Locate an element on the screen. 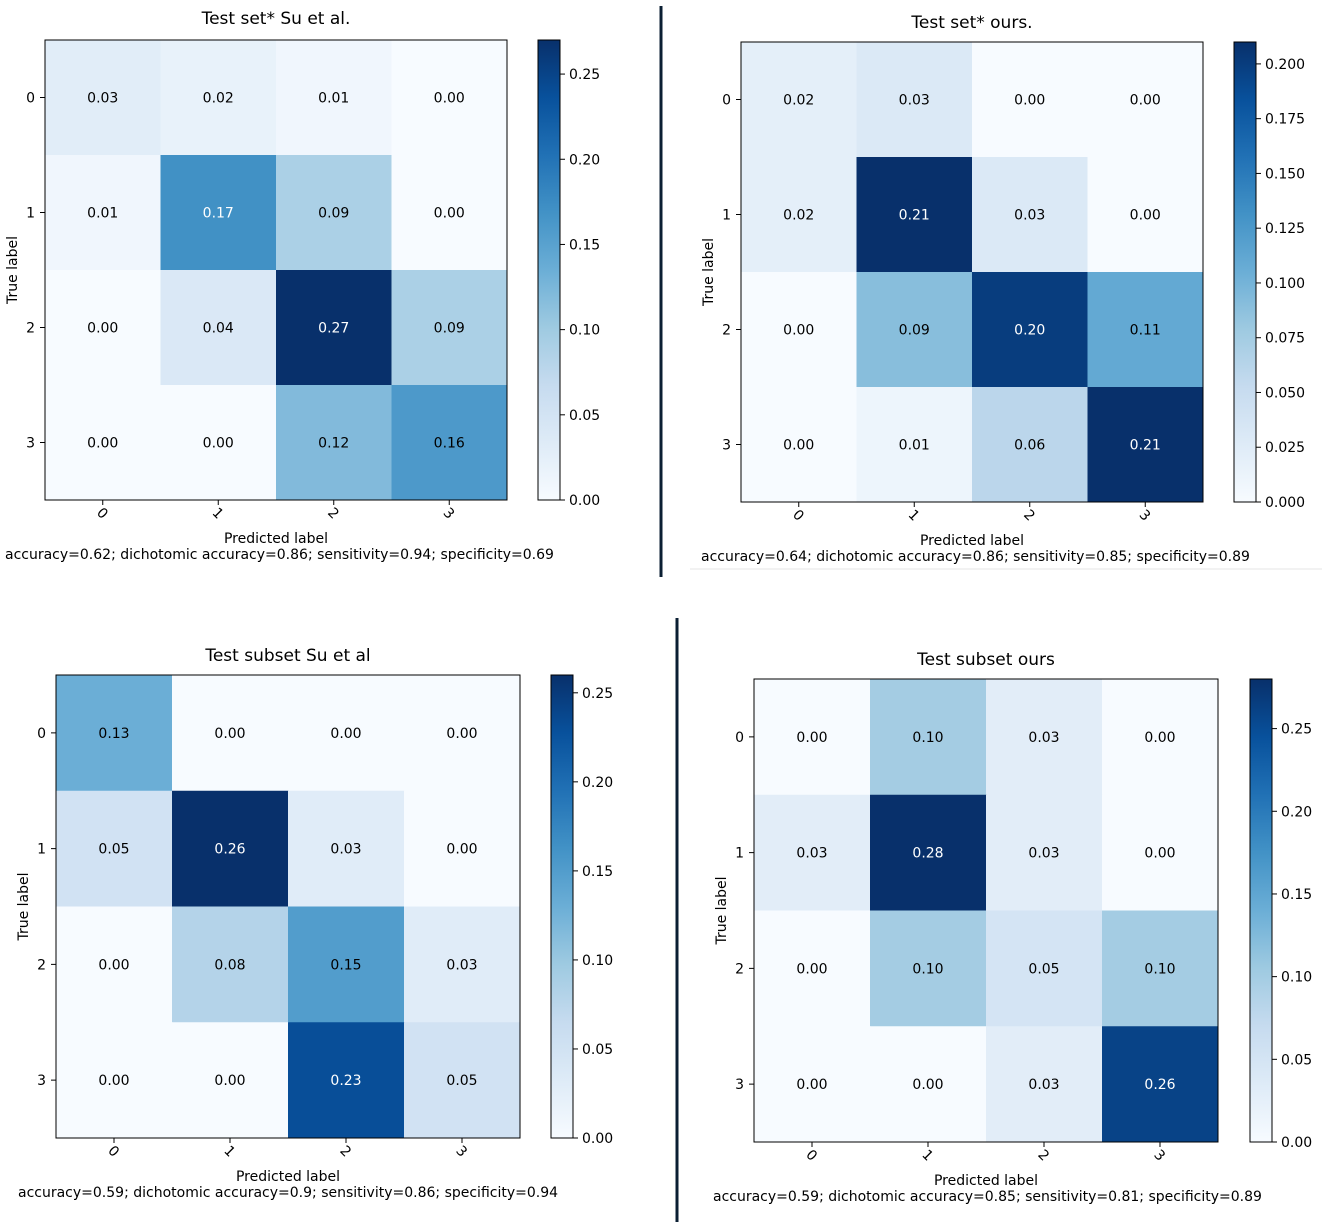 The width and height of the screenshot is (1325, 1226). cell-value-label: 0.15 is located at coordinates (345, 965).